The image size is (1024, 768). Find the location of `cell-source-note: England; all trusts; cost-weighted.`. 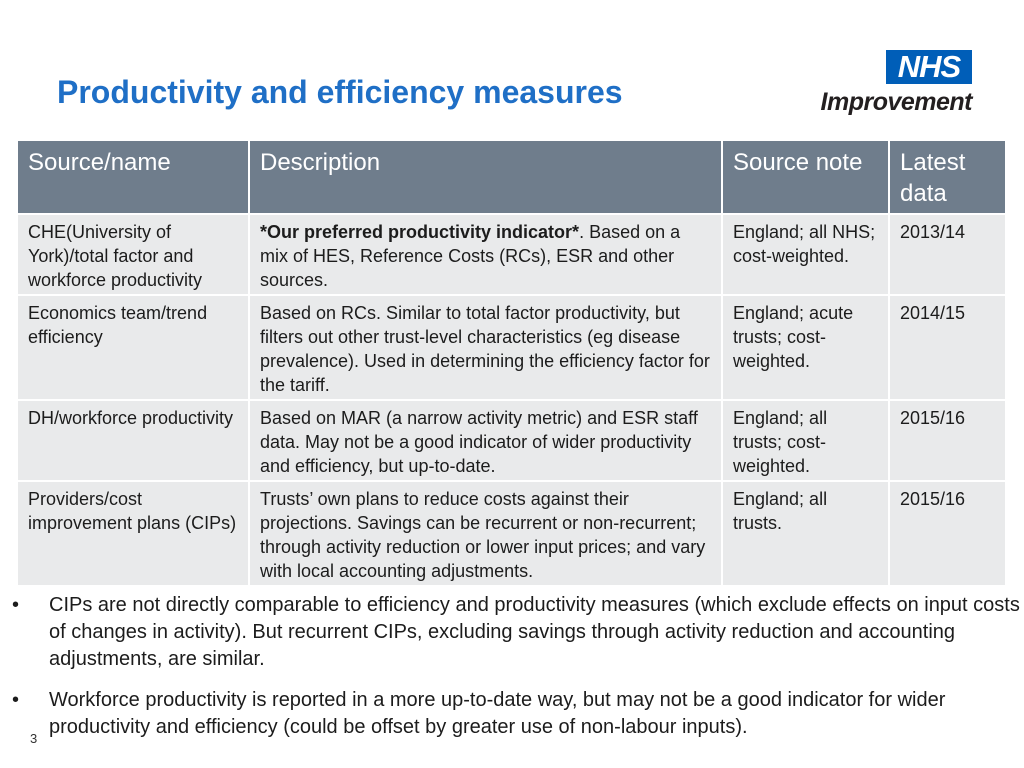

cell-source-note: England; all trusts; cost-weighted. is located at coordinates (805, 440).